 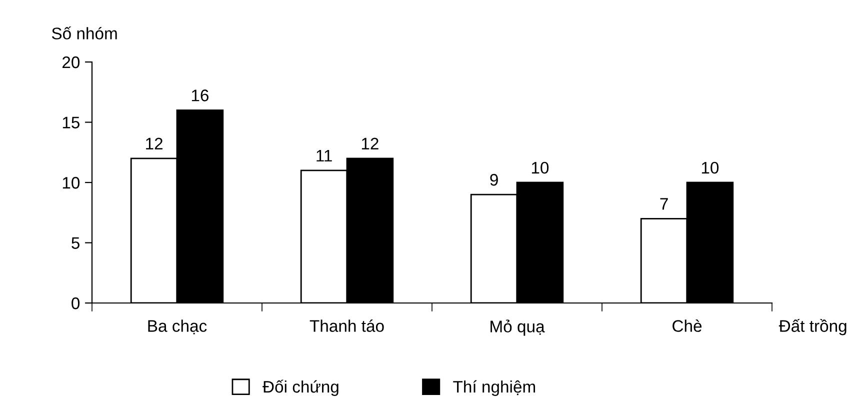 What do you see at coordinates (494, 180) in the screenshot?
I see `data-label: 9` at bounding box center [494, 180].